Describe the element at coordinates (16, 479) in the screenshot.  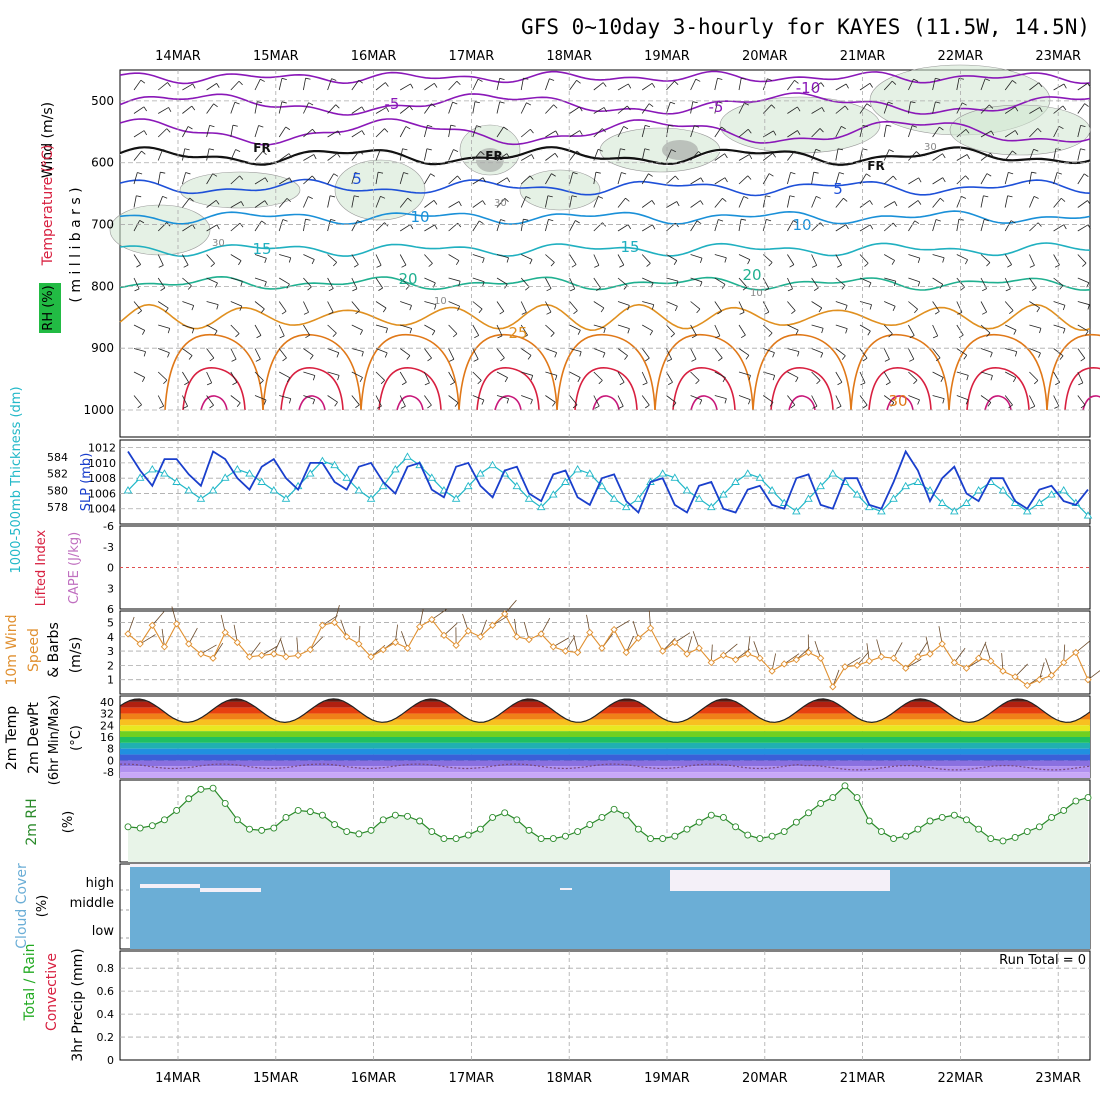
I see `slp-ylabel-thickness: 1000-500mb Thickness (dm)` at that location.